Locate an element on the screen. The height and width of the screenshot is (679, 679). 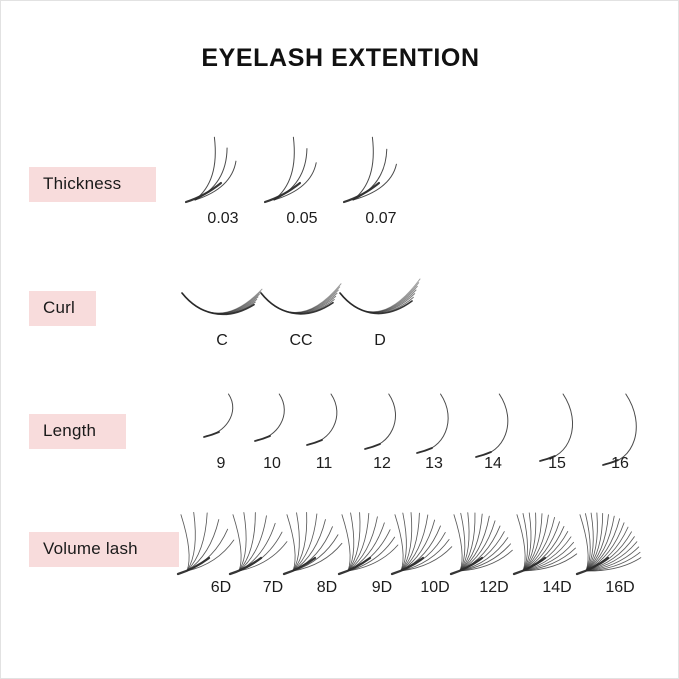
lash-caption: CC is located at coordinates (301, 340).